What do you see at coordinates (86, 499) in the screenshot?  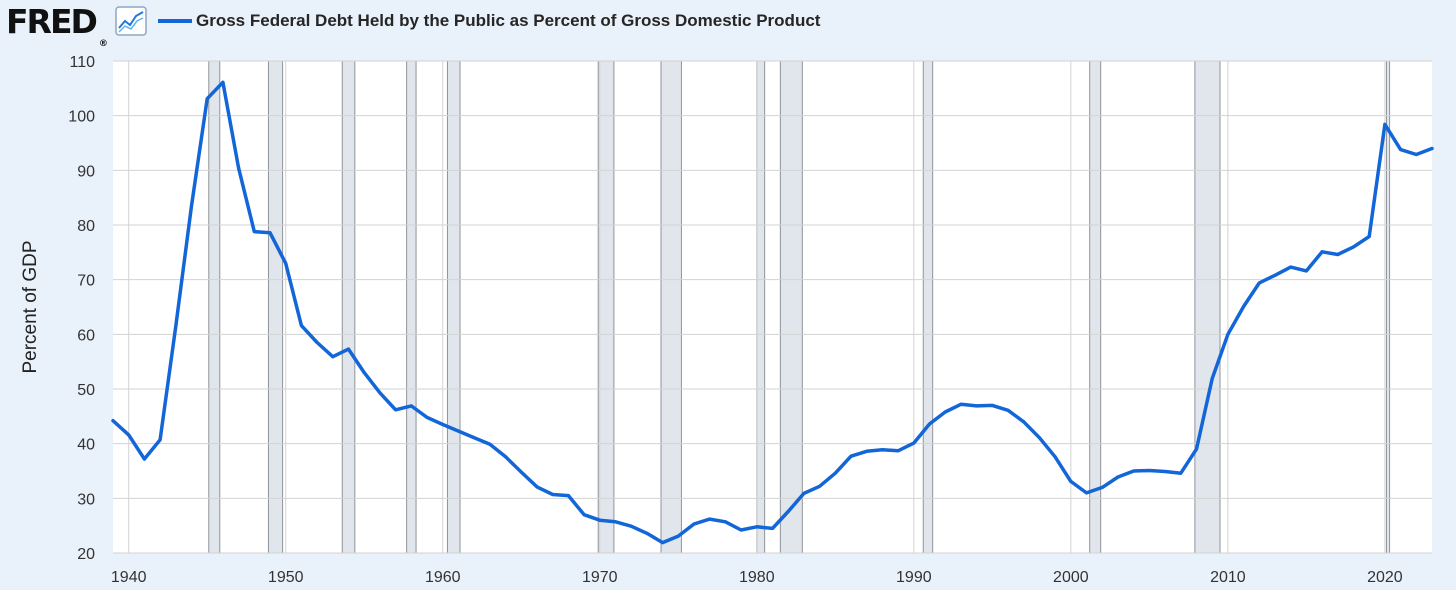 I see `y-tick-label: 30` at bounding box center [86, 499].